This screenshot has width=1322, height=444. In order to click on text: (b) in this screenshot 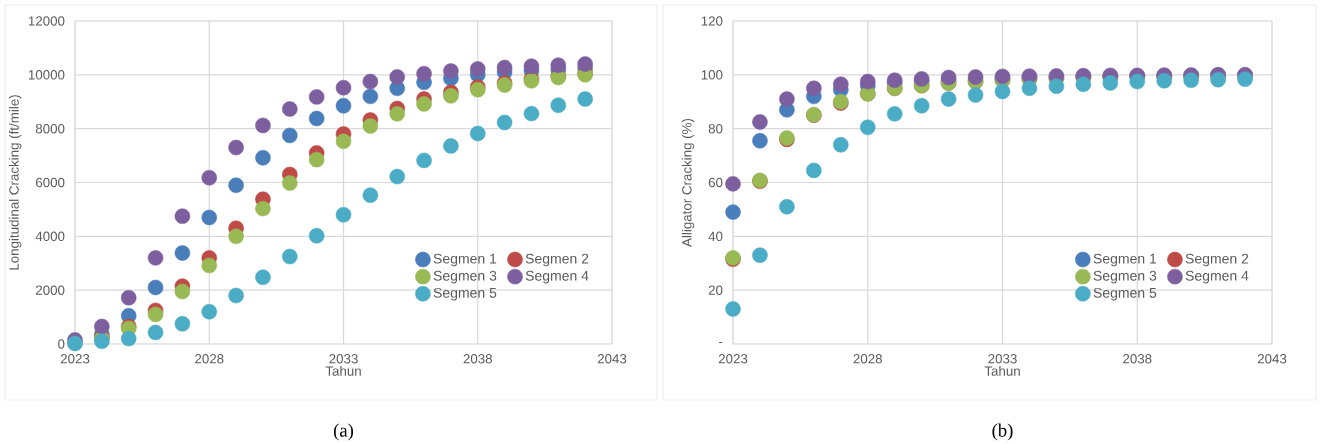, I will do `click(1002, 432)`.